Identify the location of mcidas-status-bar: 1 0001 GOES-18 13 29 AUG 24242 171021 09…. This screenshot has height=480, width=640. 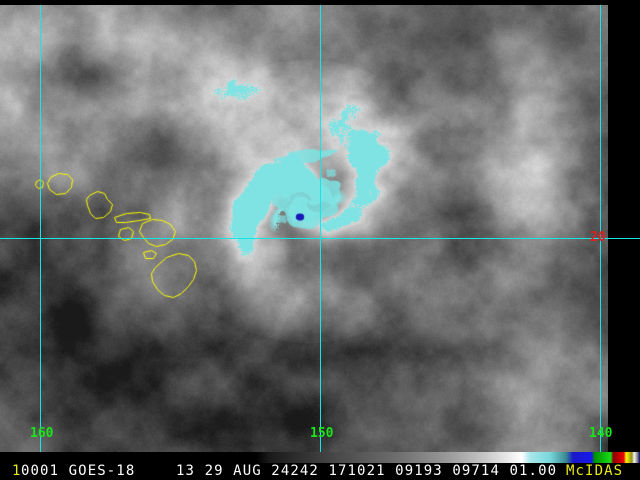
(320, 471).